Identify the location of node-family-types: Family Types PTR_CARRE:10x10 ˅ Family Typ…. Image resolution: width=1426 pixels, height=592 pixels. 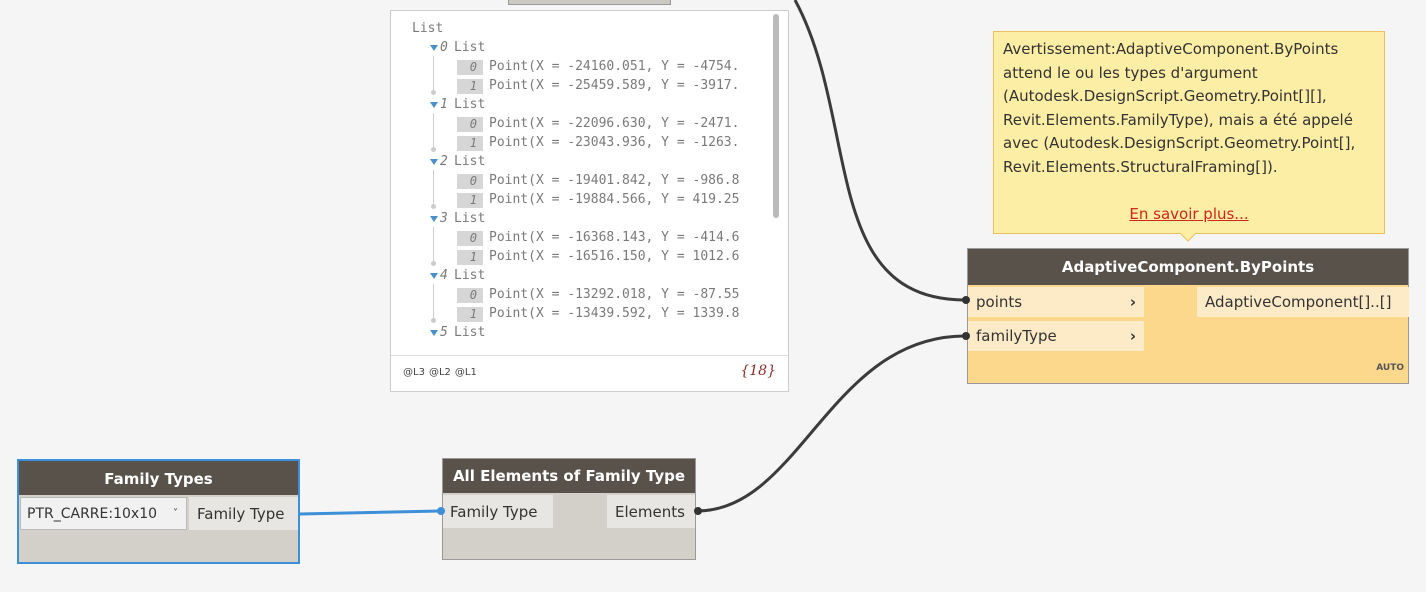
(158, 511).